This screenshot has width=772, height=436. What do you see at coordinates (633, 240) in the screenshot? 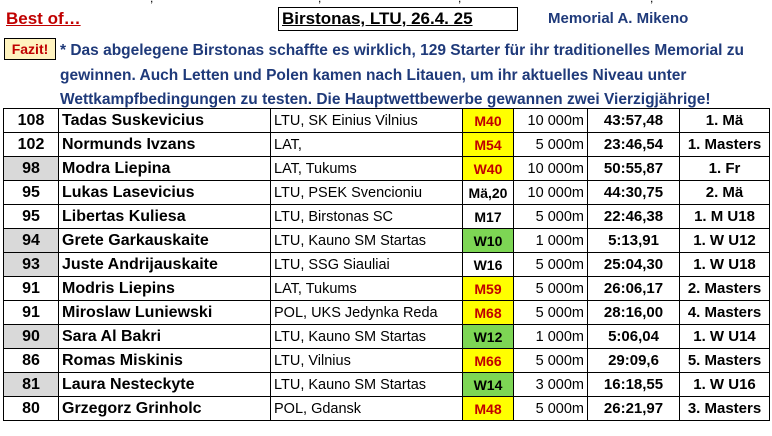
I see `time-cell: 5:13,91` at bounding box center [633, 240].